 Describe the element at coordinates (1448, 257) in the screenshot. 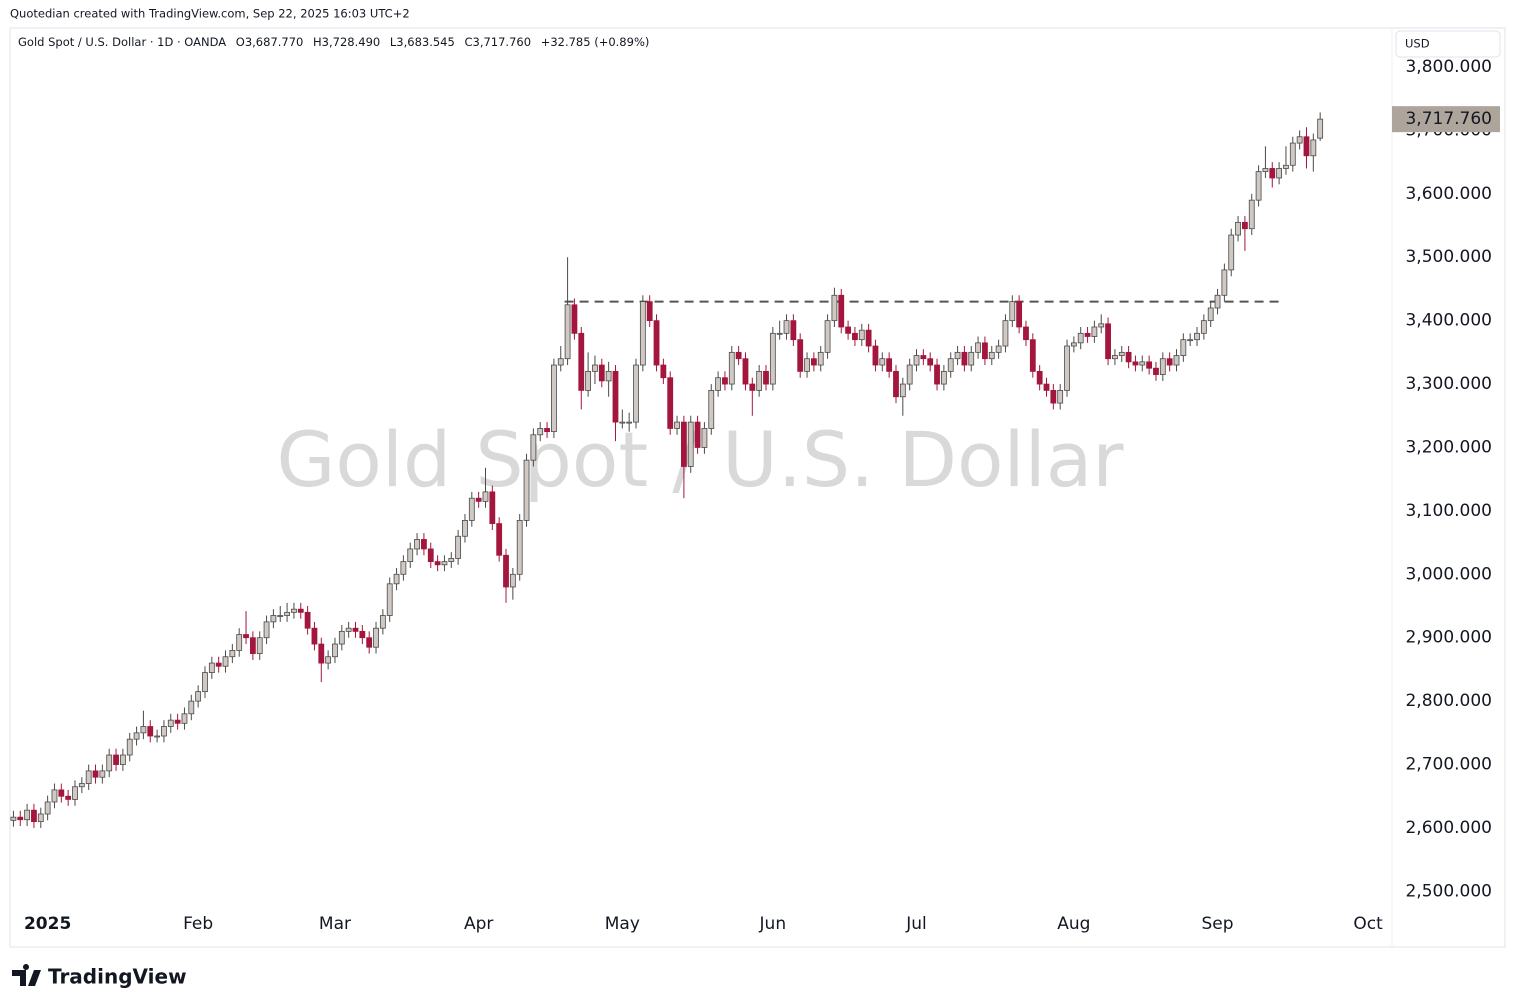

I see `y-tick-label: 3,500.000` at that location.